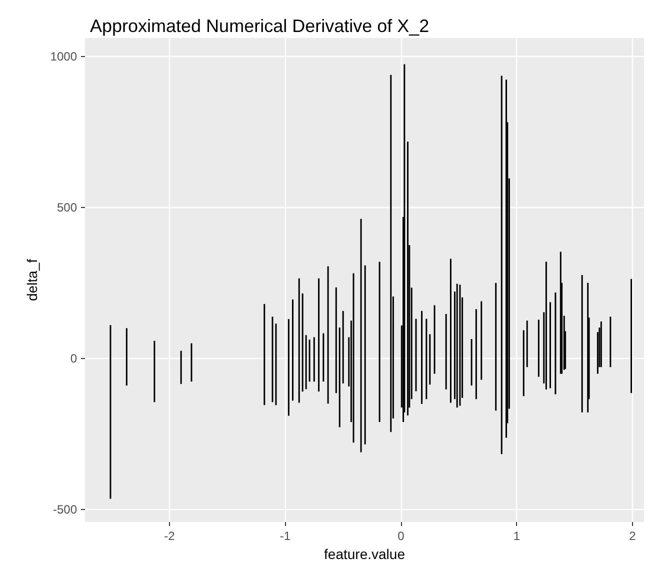 The image size is (653, 577). Describe the element at coordinates (65, 509) in the screenshot. I see `y-tick-label: -500` at that location.